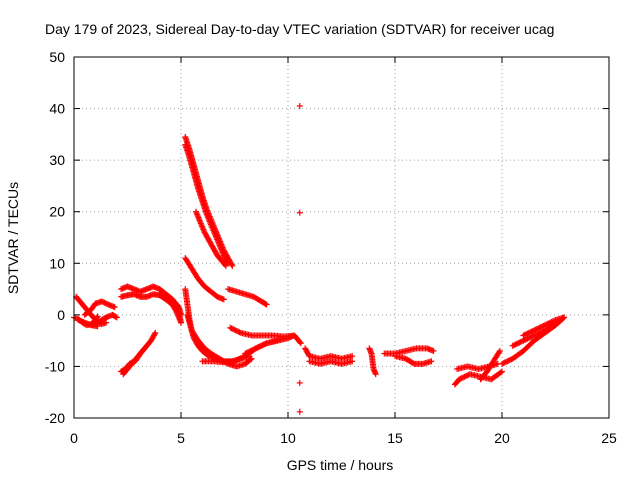 The image size is (640, 480). Describe the element at coordinates (55, 366) in the screenshot. I see `y-tick-label: -10` at that location.